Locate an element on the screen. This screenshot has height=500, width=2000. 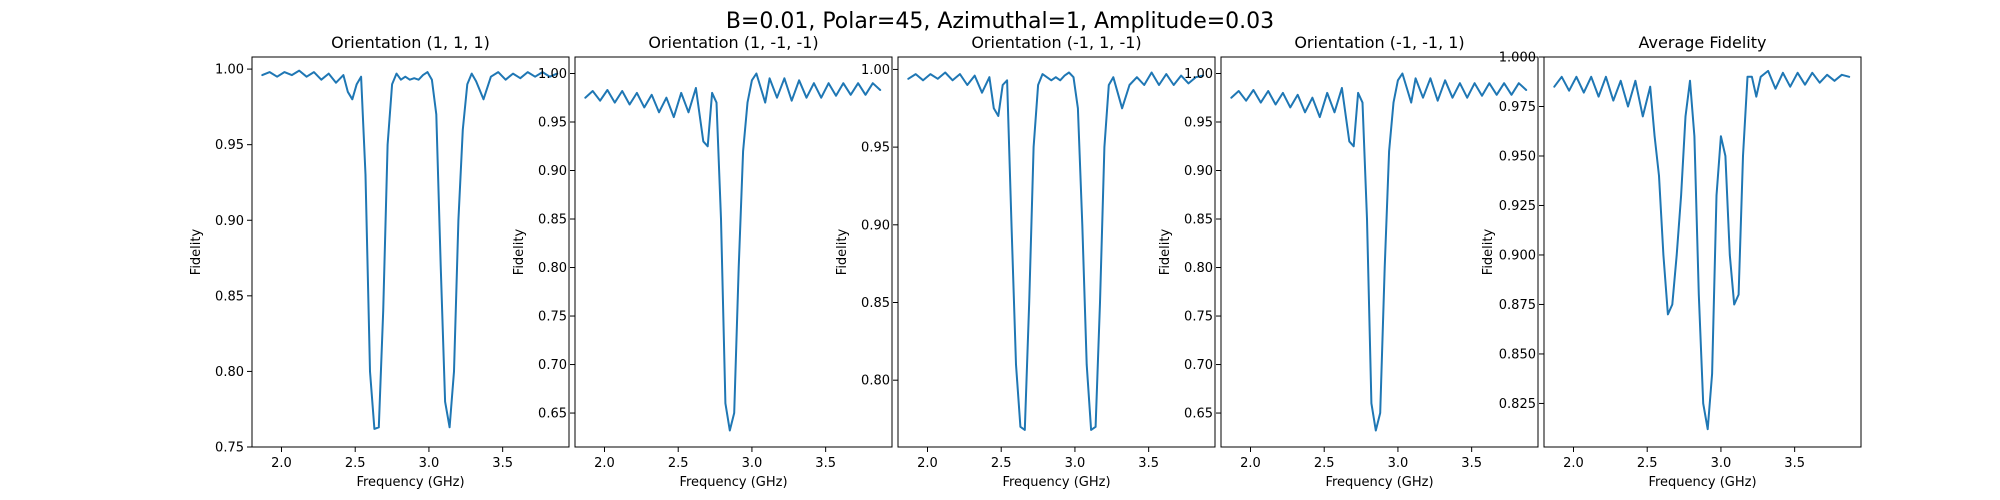
y-tick-label: 0.825 is located at coordinates (1517, 404).